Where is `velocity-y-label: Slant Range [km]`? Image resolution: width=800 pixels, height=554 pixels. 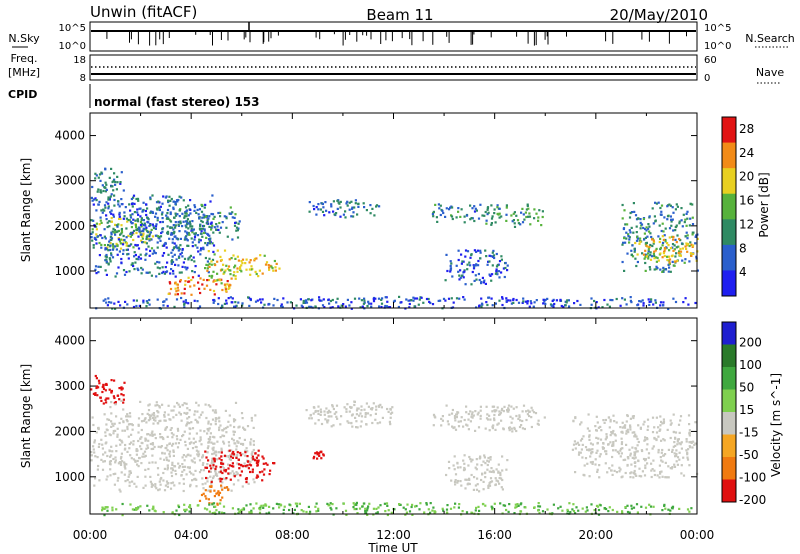
velocity-y-label: Slant Range [km] is located at coordinates (26, 416).